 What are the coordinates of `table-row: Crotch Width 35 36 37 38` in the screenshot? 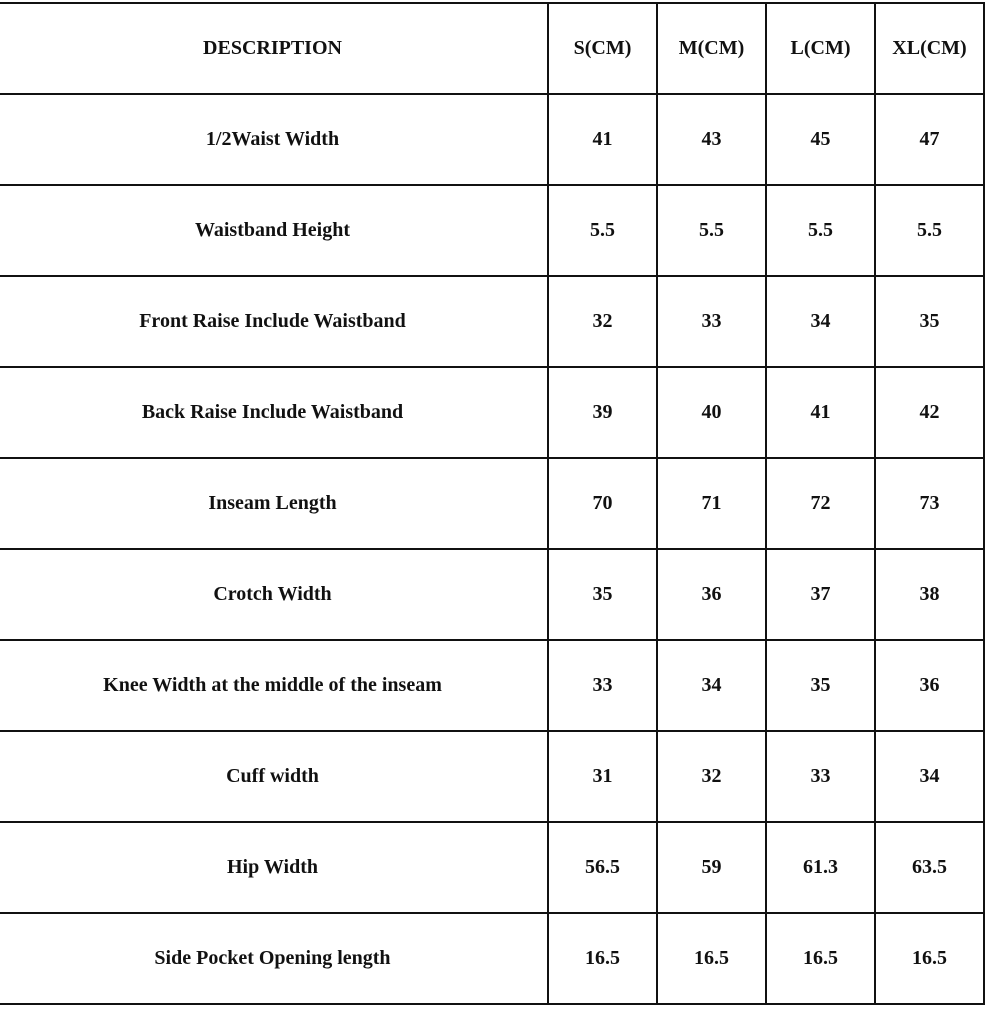 It's located at (492, 594).